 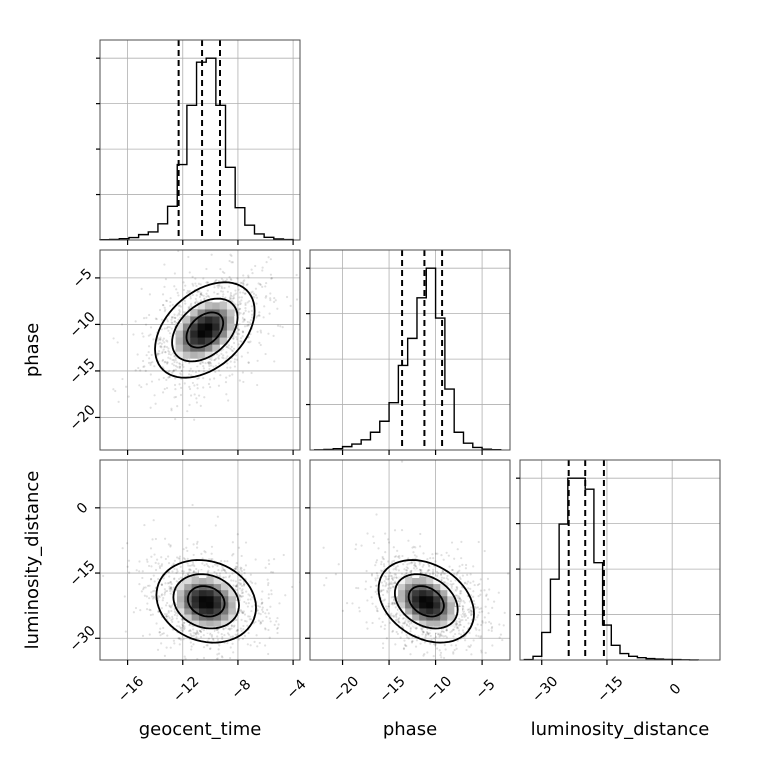 I want to click on x-axis-label-phase: phase, so click(x=410, y=729).